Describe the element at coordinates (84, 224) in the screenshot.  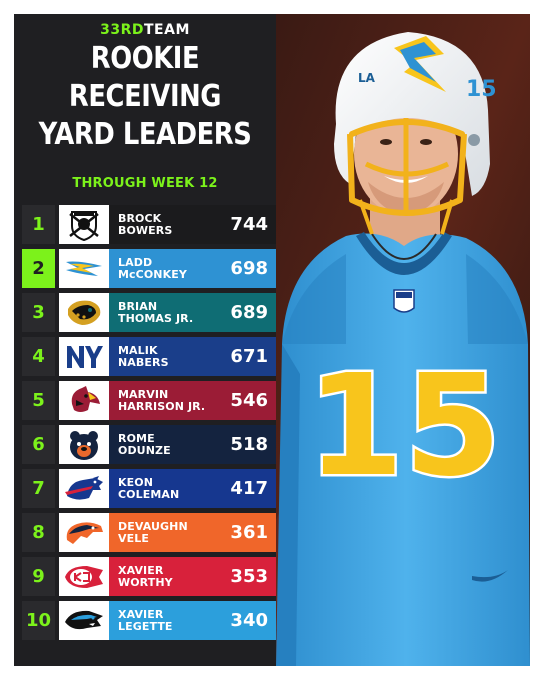
I see `raiders-icon` at that location.